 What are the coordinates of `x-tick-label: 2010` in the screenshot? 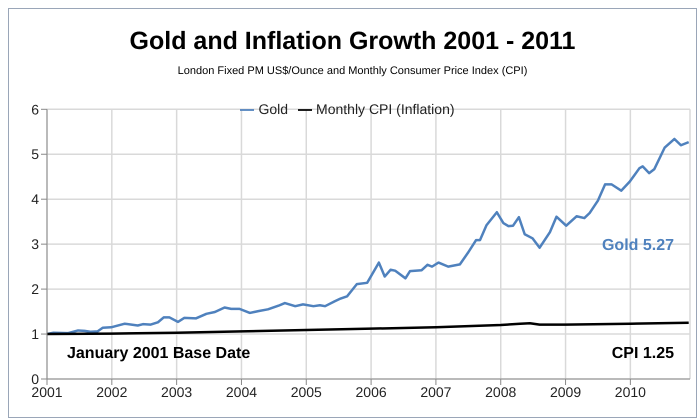 It's located at (630, 392).